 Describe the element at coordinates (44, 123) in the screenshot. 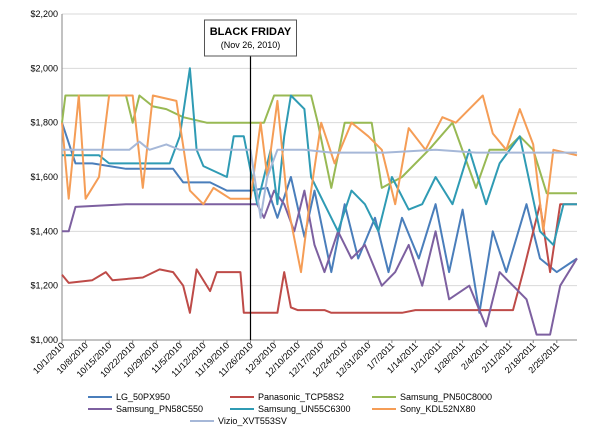

I see `y-tick-label: $1,800` at that location.